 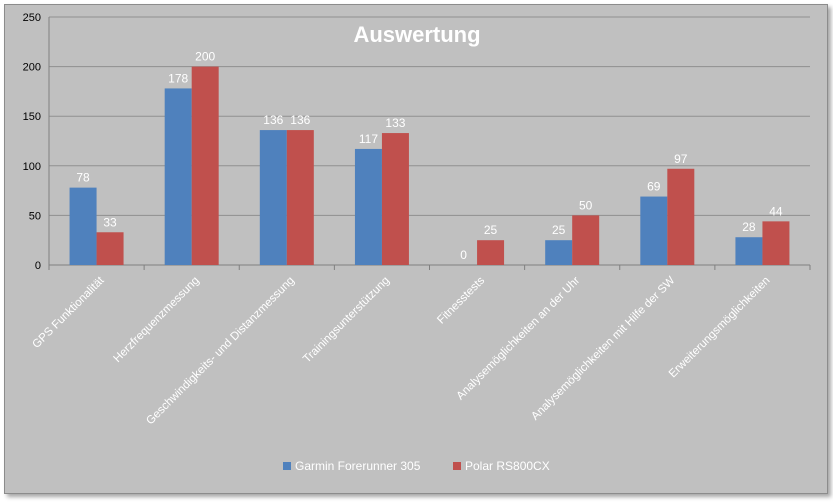 I want to click on data-label: 69, so click(x=654, y=187).